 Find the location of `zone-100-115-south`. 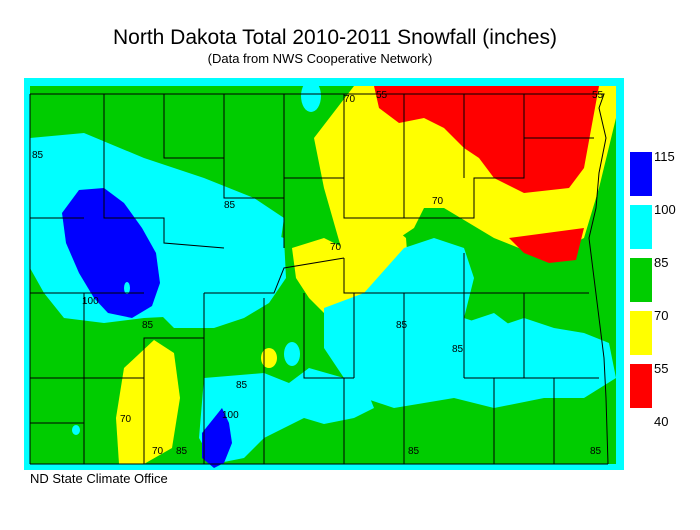

zone-100-115-south is located at coordinates (217, 438).